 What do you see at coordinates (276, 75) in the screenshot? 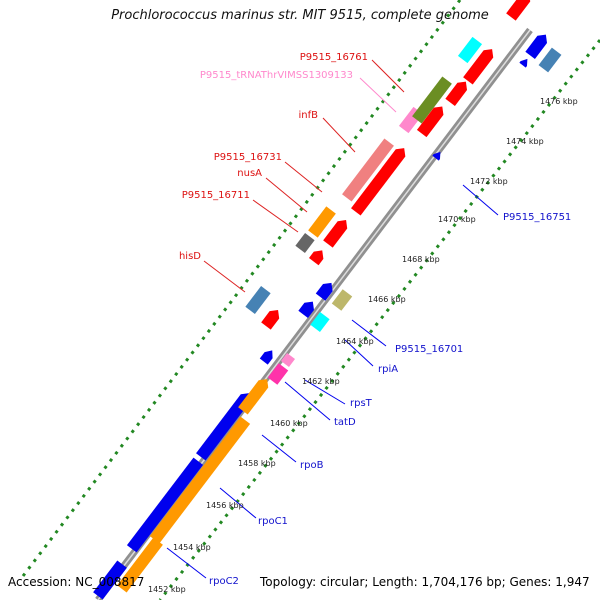
I see `gene-label-trna: P9515_tRNAThrVIMSS1309133` at bounding box center [276, 75].